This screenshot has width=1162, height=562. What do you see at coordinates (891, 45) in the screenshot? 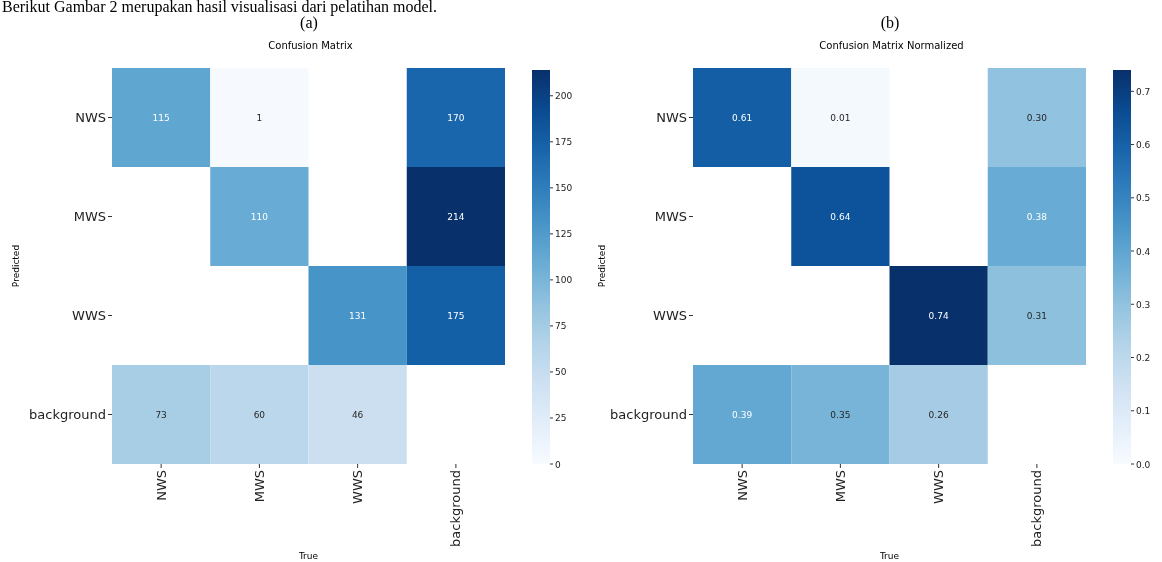
I see `chart-title: Confusion Matrix Normalized` at bounding box center [891, 45].